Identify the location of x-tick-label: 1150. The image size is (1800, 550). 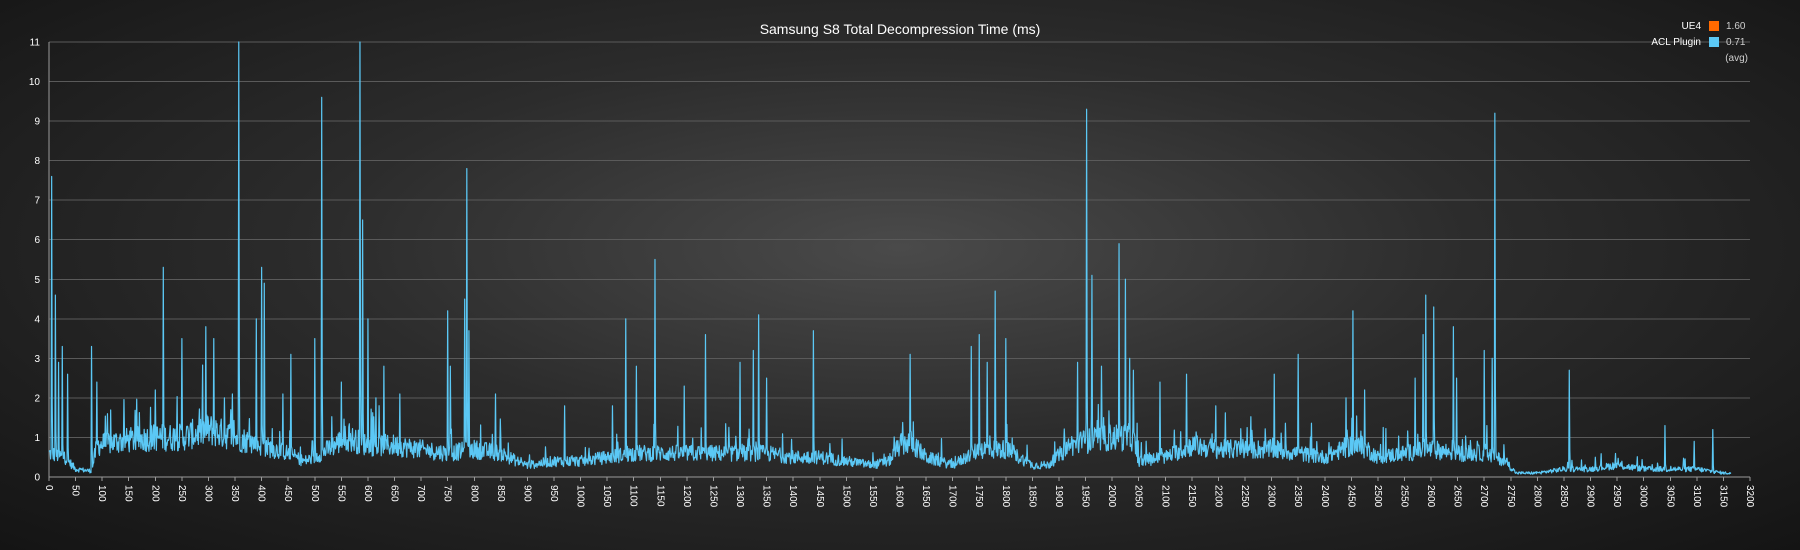
(659, 496).